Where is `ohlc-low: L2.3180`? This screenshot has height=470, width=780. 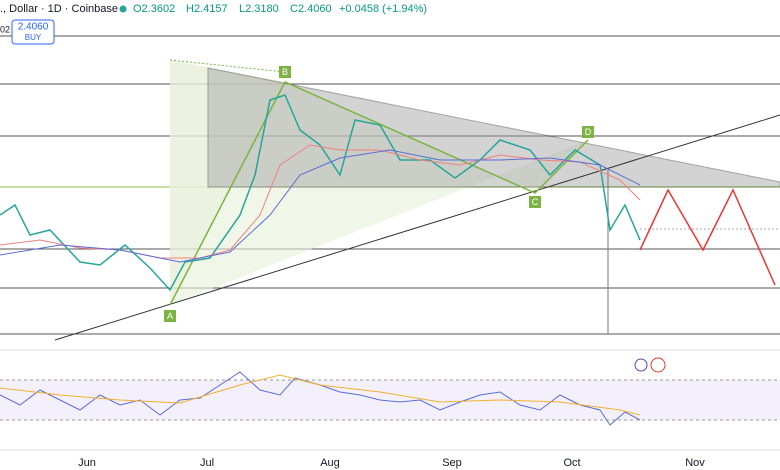 ohlc-low: L2.3180 is located at coordinates (259, 9).